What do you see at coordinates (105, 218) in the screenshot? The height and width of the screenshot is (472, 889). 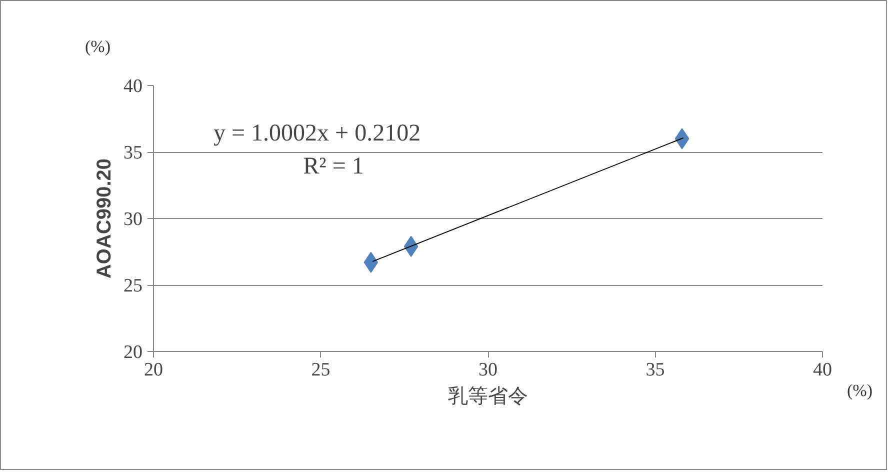 I see `y-axis-title: AOAC990.20` at bounding box center [105, 218].